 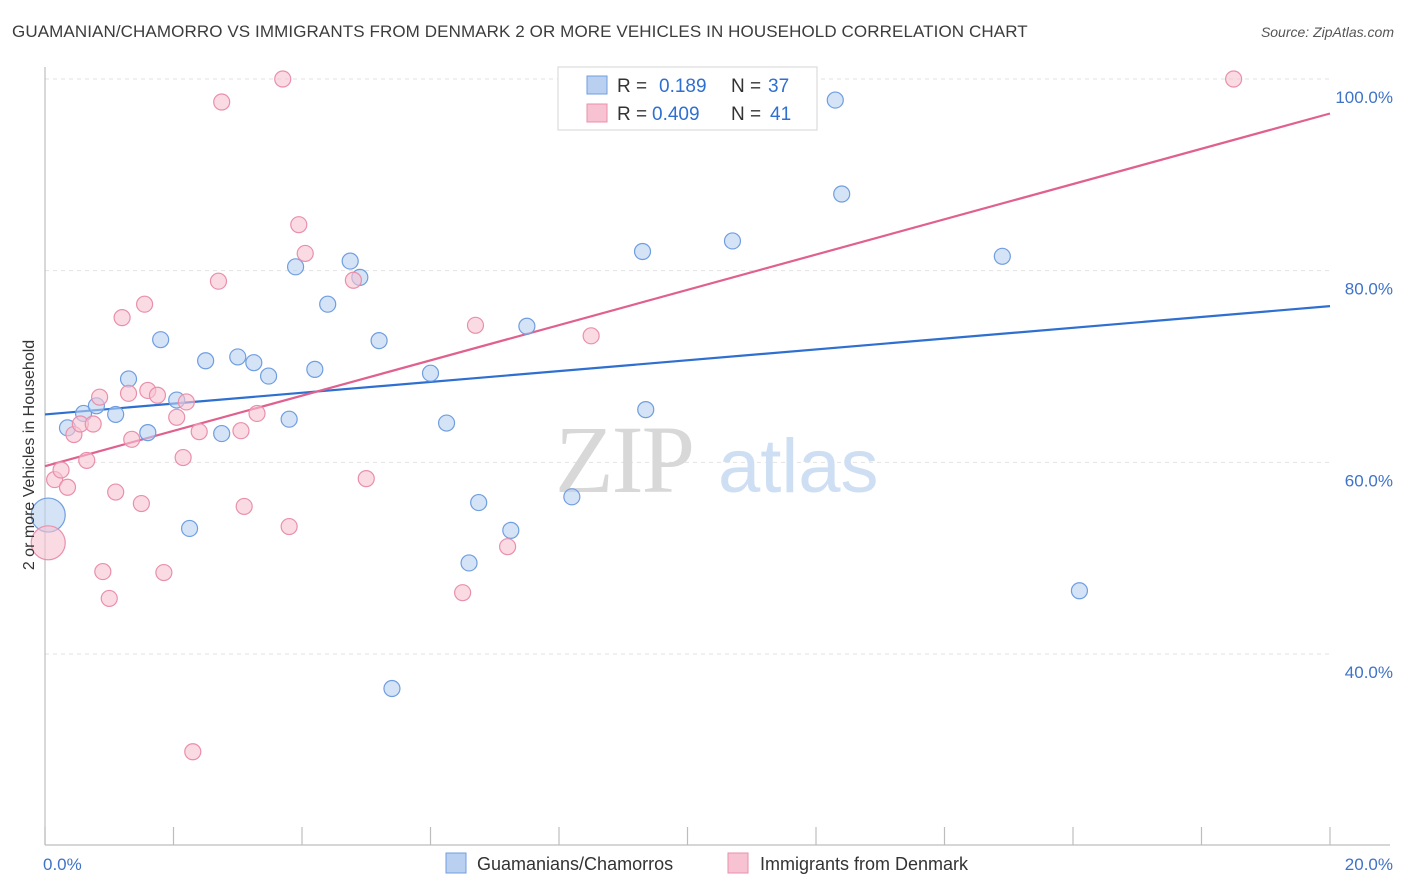 What do you see at coordinates (1364, 385) in the screenshot?
I see `y-tick-labels: 40.0% 60.0% 80.0% 100.0%` at bounding box center [1364, 385].